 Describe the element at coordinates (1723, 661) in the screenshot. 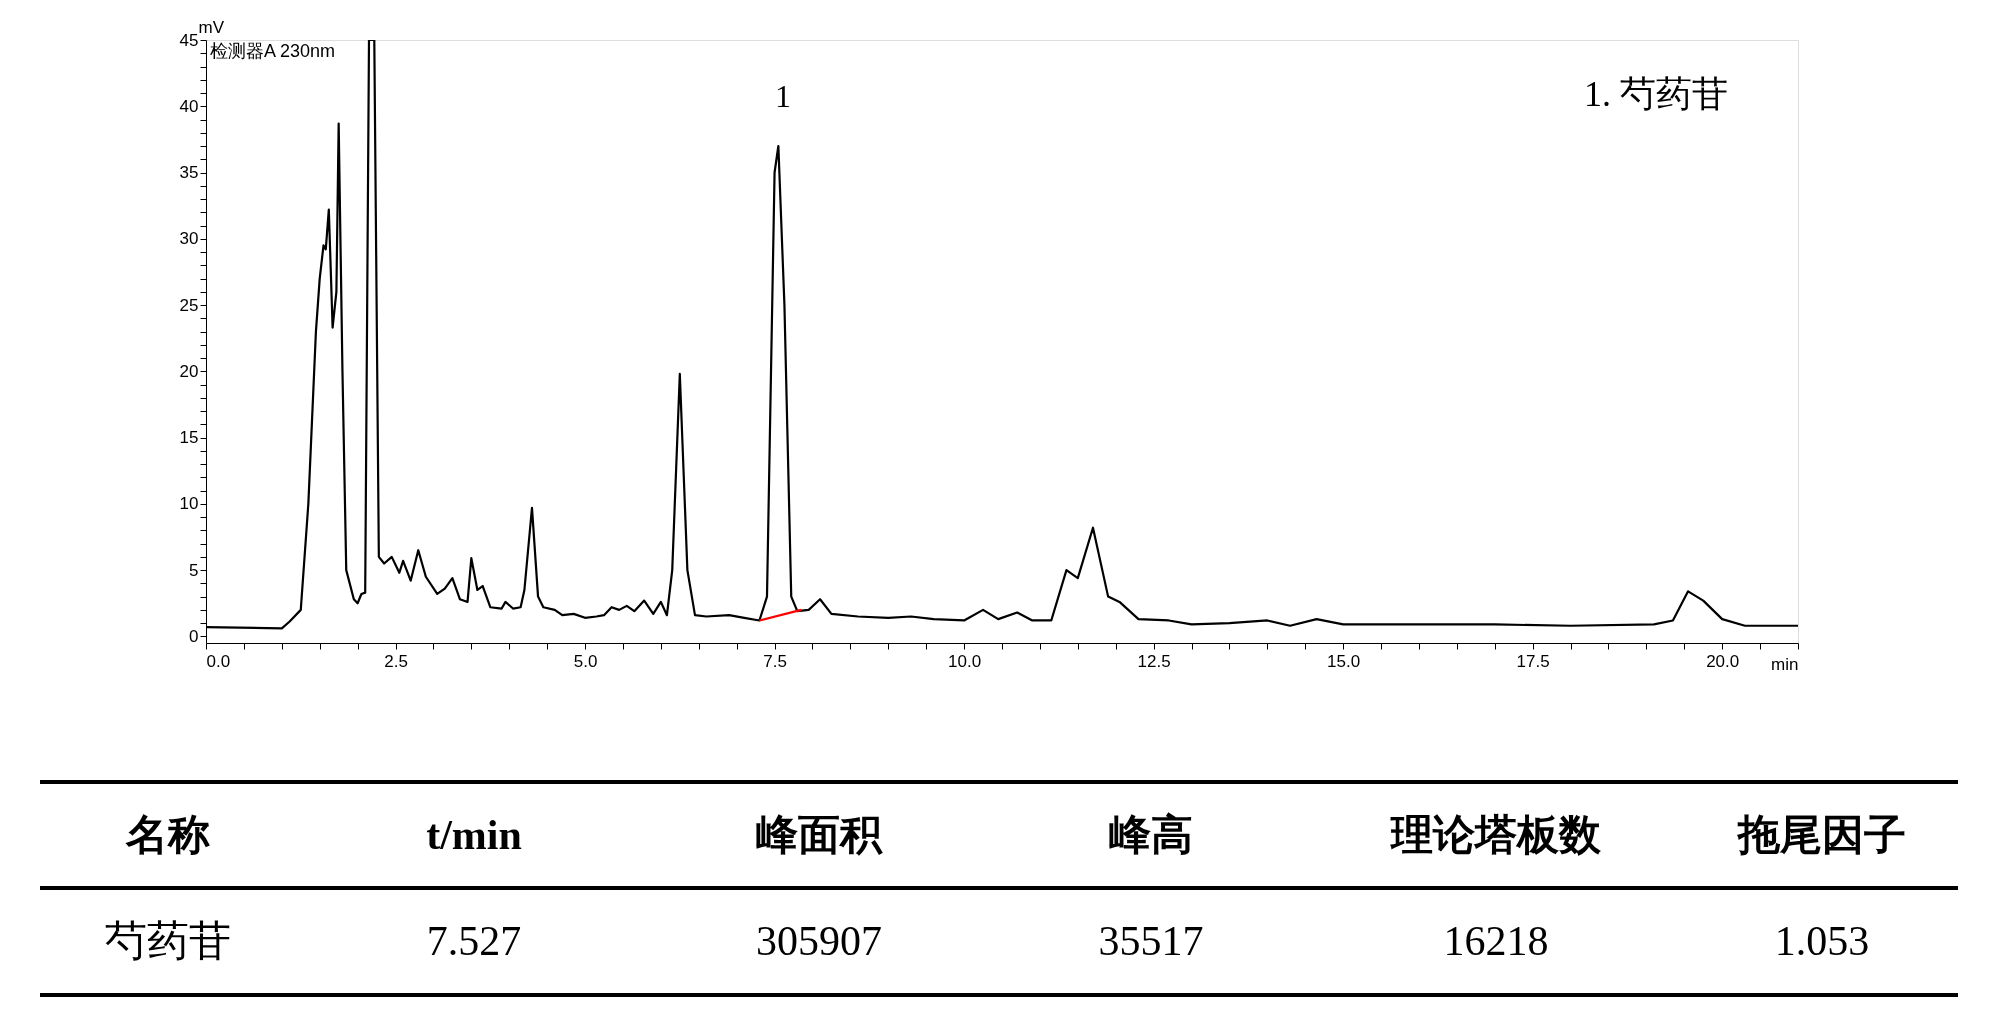

I see `x-tick-label: 20.0` at that location.